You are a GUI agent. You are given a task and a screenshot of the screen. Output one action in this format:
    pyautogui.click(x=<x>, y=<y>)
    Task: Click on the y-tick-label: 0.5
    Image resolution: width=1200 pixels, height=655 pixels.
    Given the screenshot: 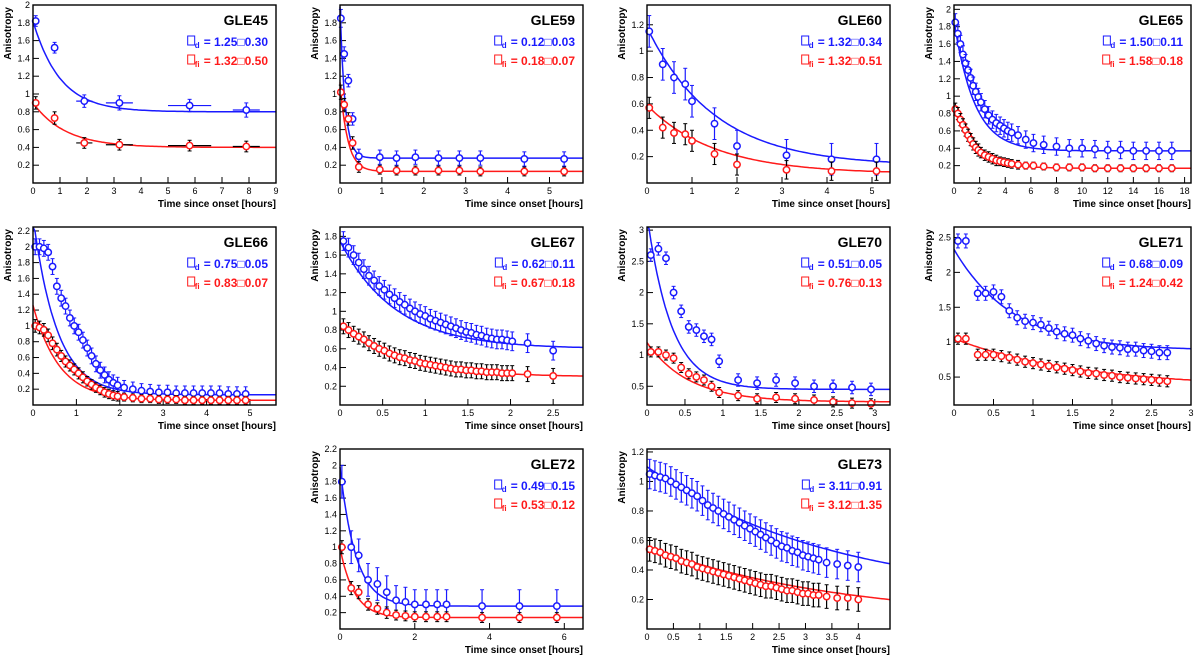 What is the action you would take?
    pyautogui.click(x=944, y=377)
    